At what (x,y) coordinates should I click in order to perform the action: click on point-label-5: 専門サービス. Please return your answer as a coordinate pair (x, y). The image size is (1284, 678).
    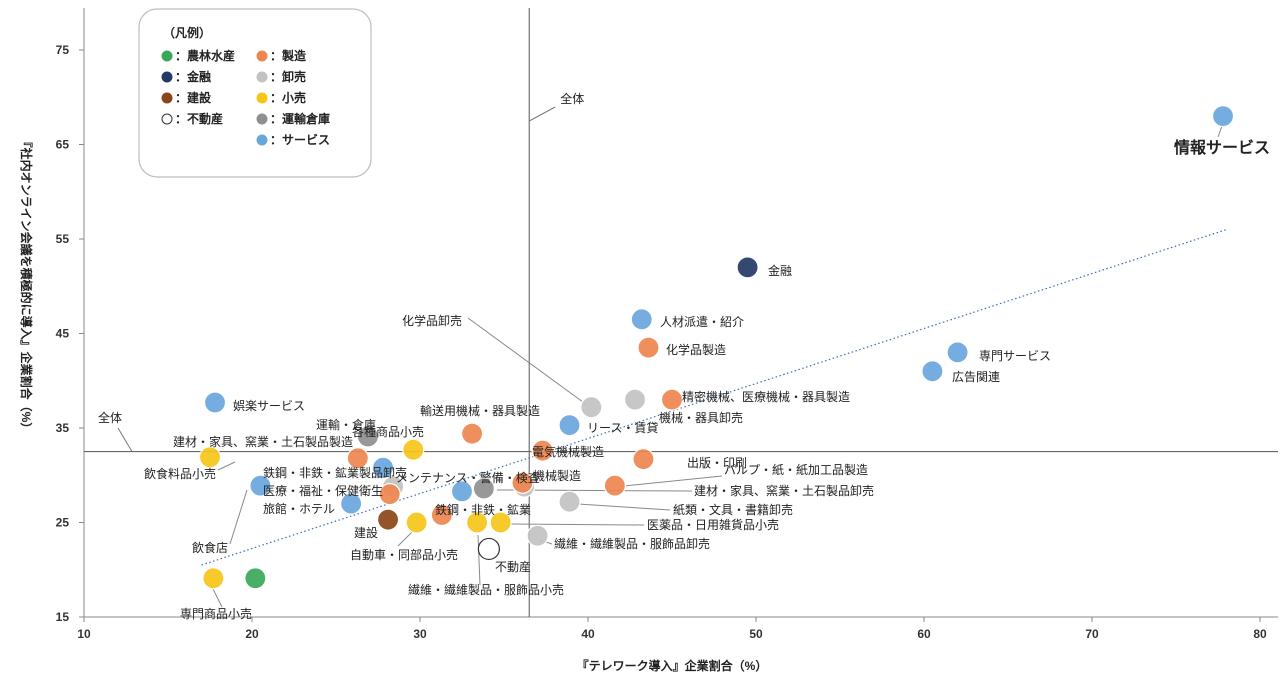
    Looking at the image, I should click on (1015, 356).